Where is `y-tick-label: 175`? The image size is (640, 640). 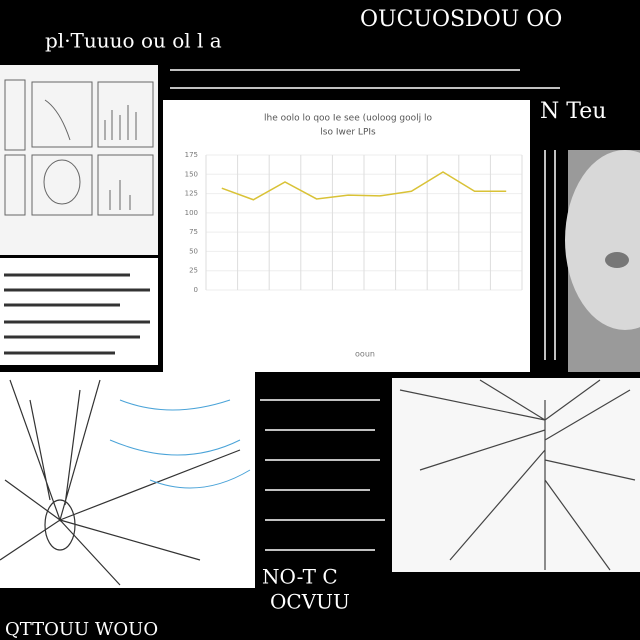
y-tick-label: 175 is located at coordinates (191, 155).